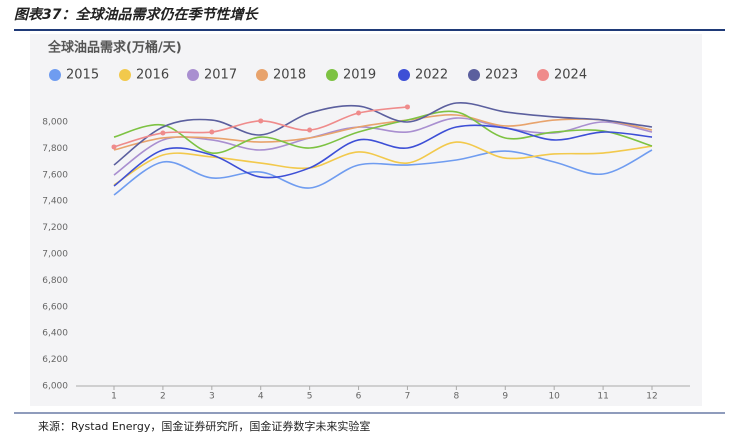 The width and height of the screenshot is (739, 446). I want to click on y-tick-label: 6,000, so click(55, 387).